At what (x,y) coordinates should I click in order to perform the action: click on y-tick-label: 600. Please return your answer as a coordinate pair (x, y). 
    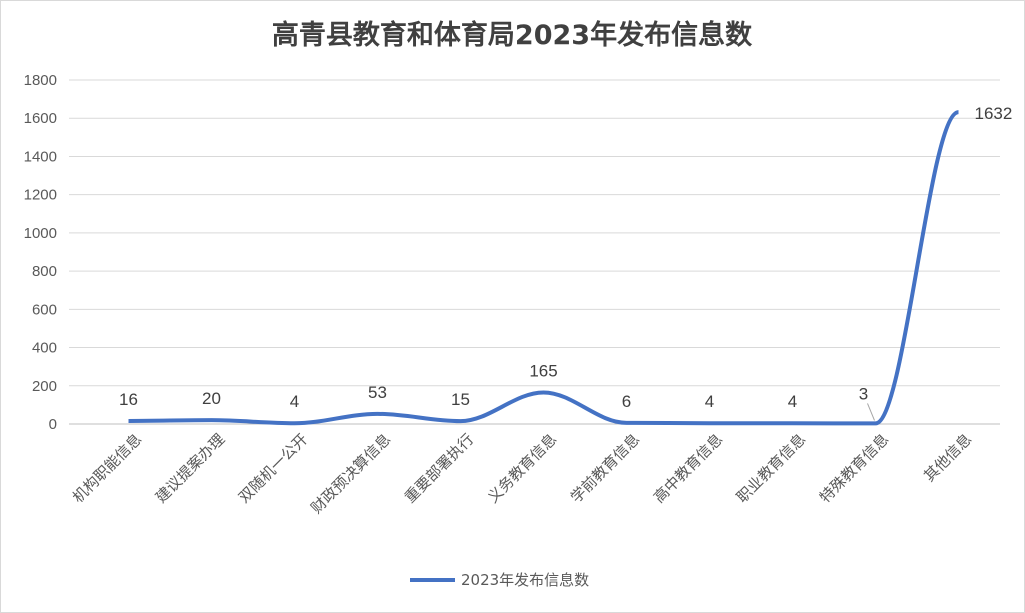
    Looking at the image, I should click on (44, 309).